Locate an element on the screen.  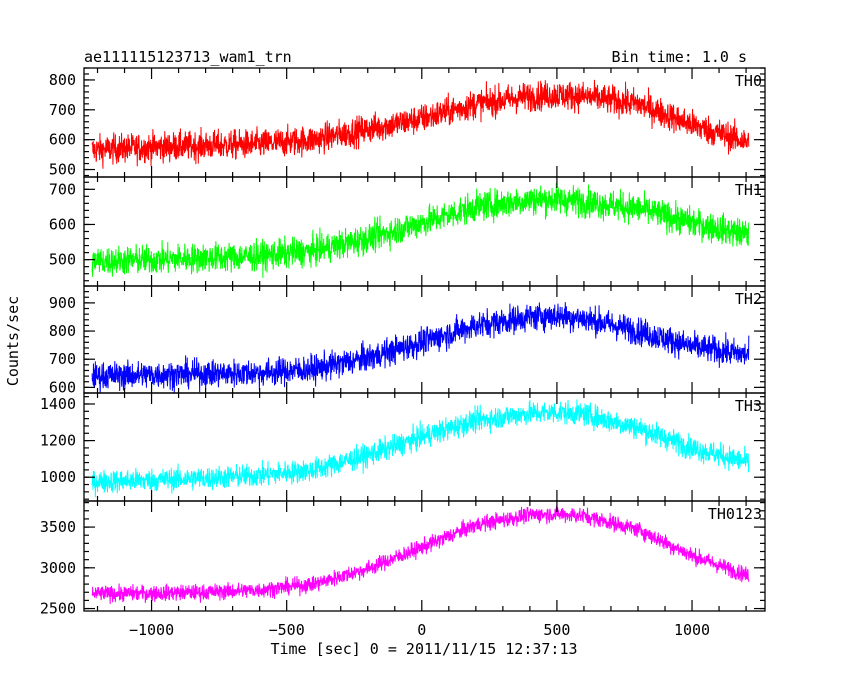
bin-time-label: Bin time: 1.0 s is located at coordinates (679, 57).